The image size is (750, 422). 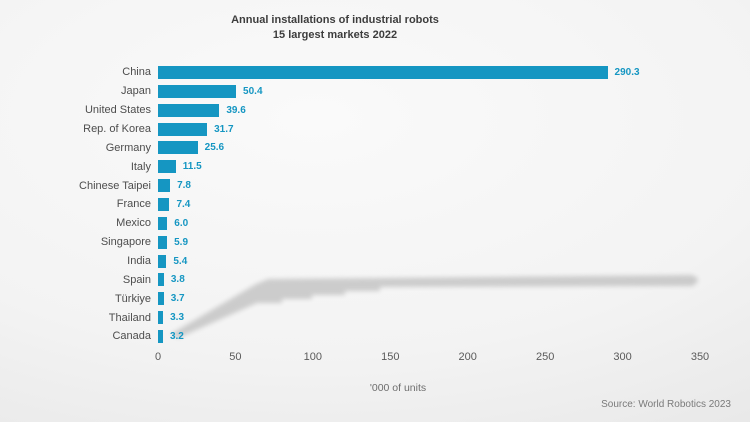 I want to click on x-tick-label: 50, so click(x=235, y=357).